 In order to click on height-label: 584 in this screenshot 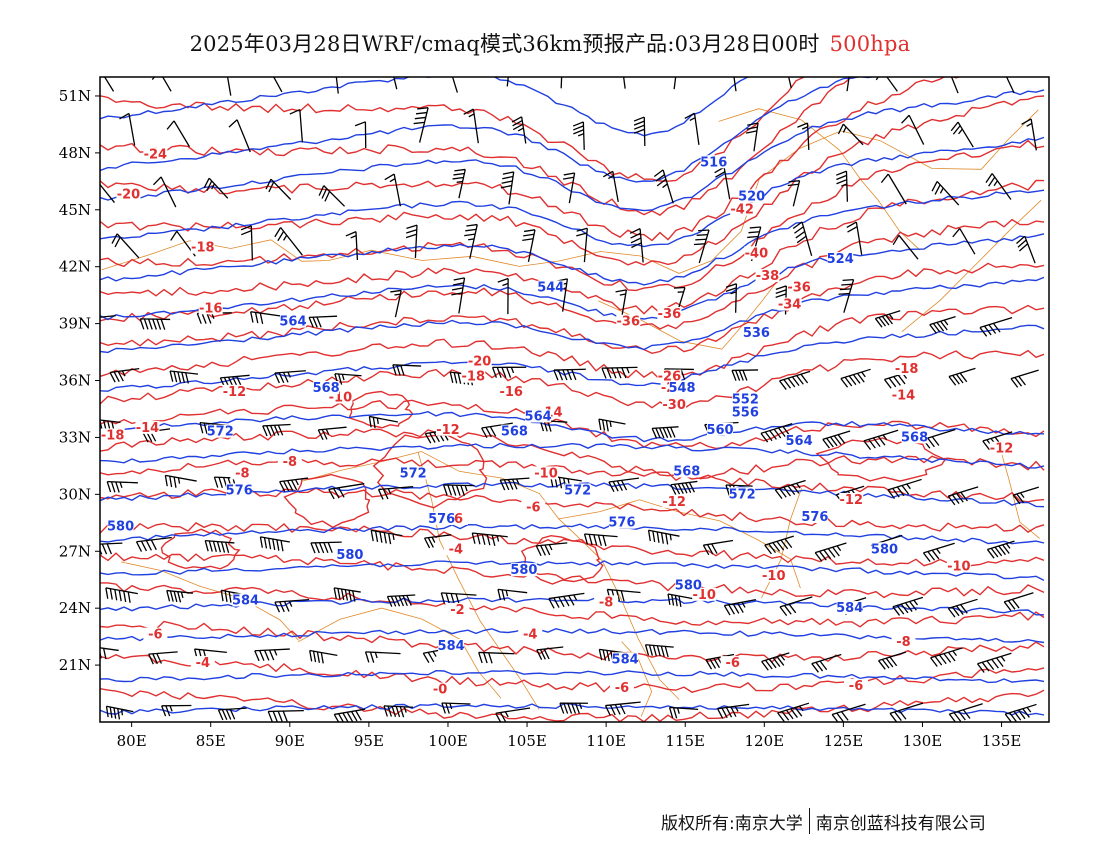, I will do `click(849, 608)`.